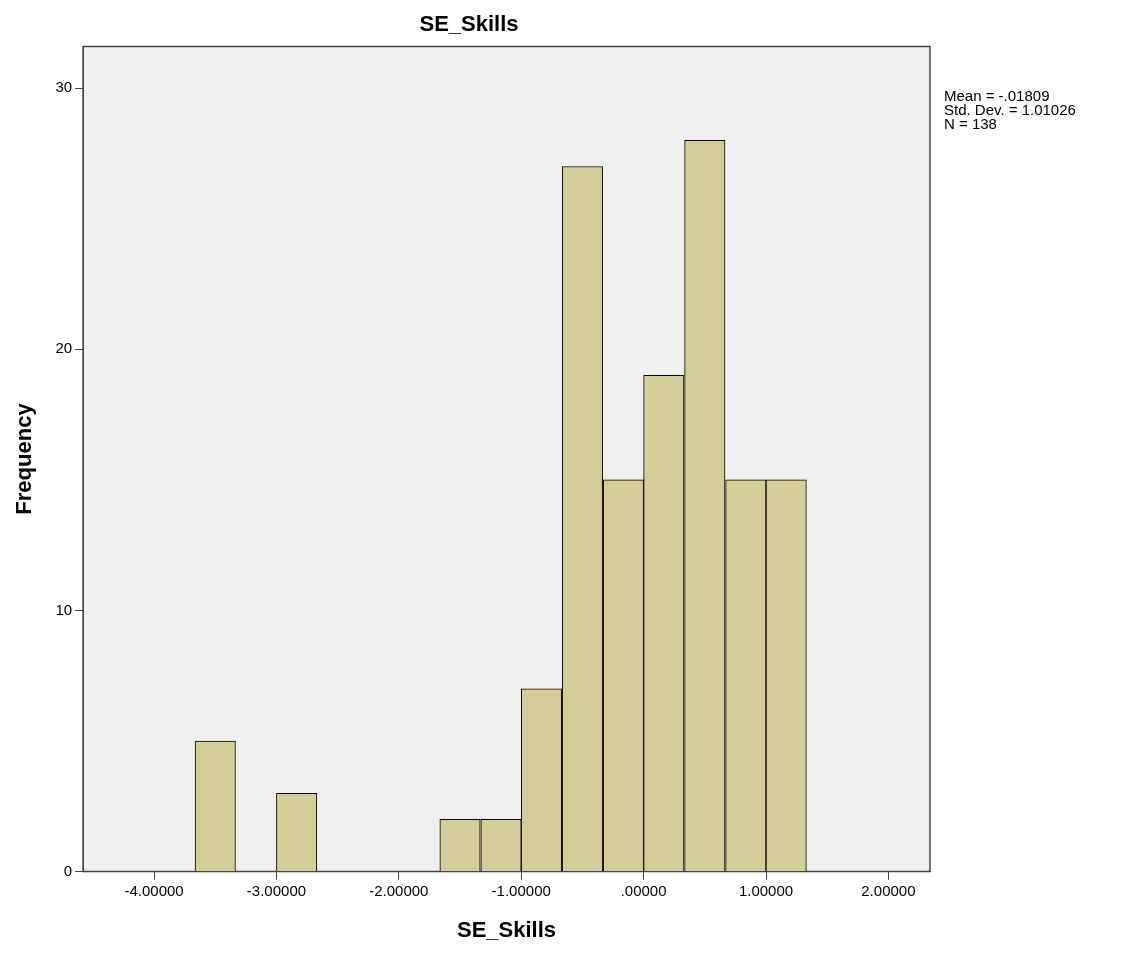 Image resolution: width=1125 pixels, height=958 pixels. I want to click on y-tick-label: 0, so click(68, 870).